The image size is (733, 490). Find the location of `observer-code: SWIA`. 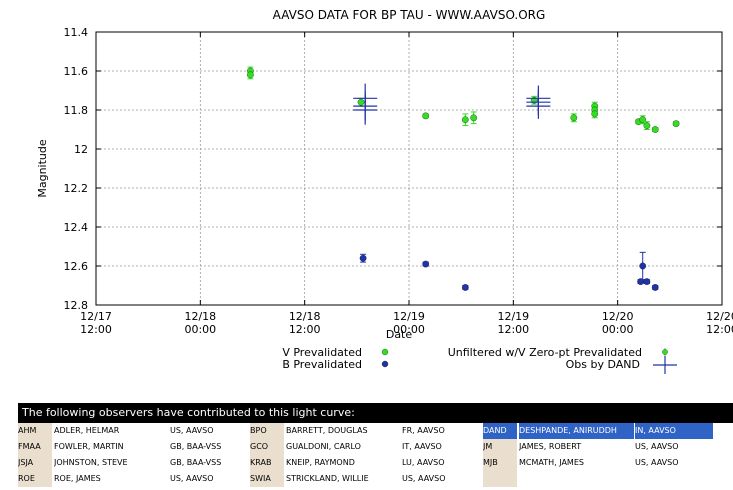

observer-code: SWIA is located at coordinates (267, 479).